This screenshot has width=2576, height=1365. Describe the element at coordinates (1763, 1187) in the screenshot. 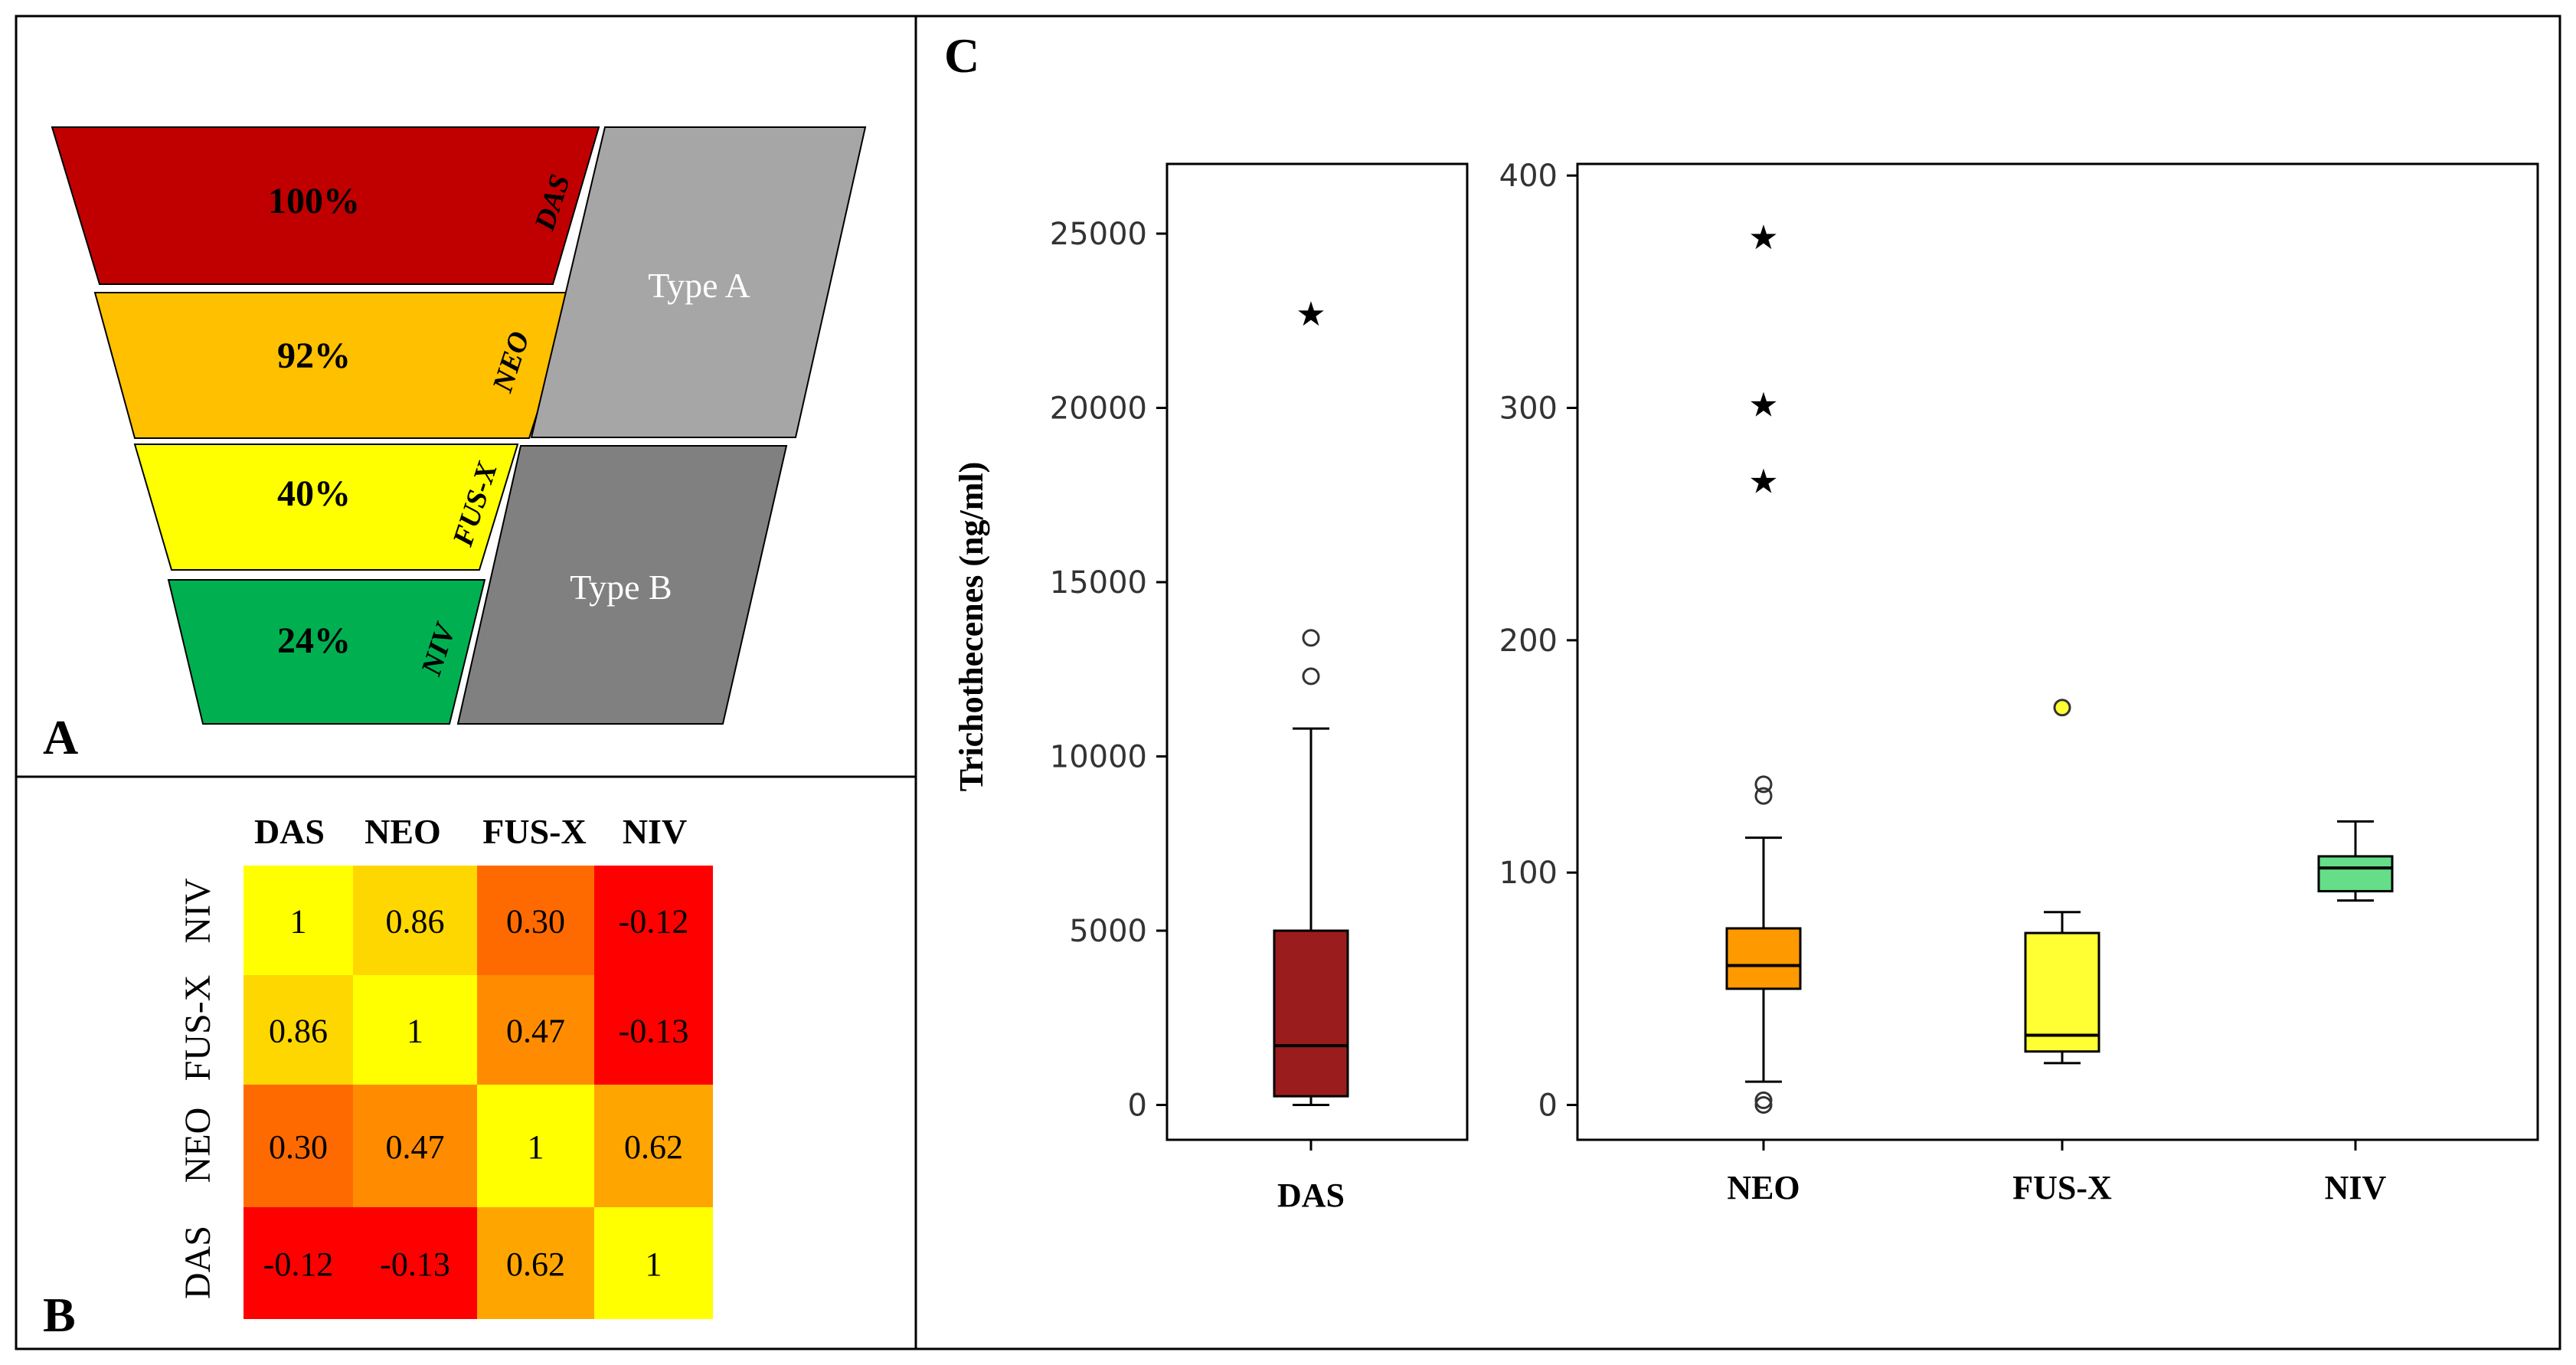

I see `x-category-label-neo: NEO` at that location.